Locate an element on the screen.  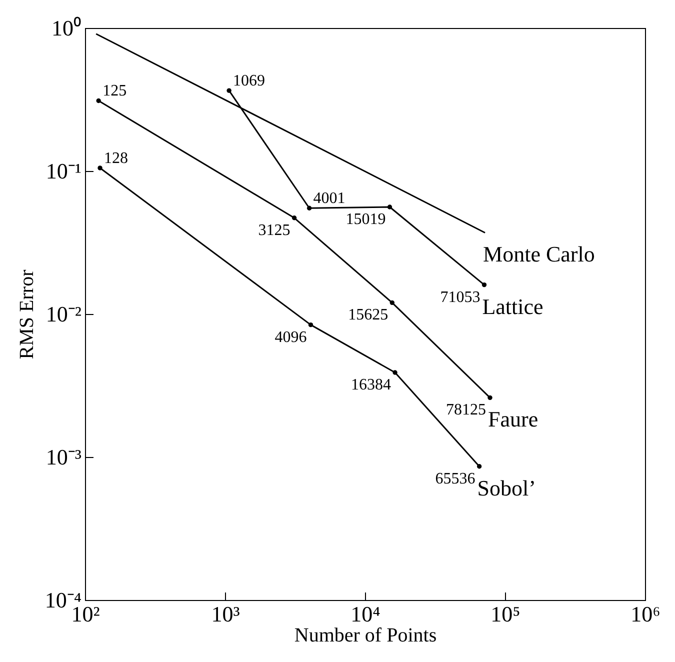
annotation: 1069 is located at coordinates (249, 81).